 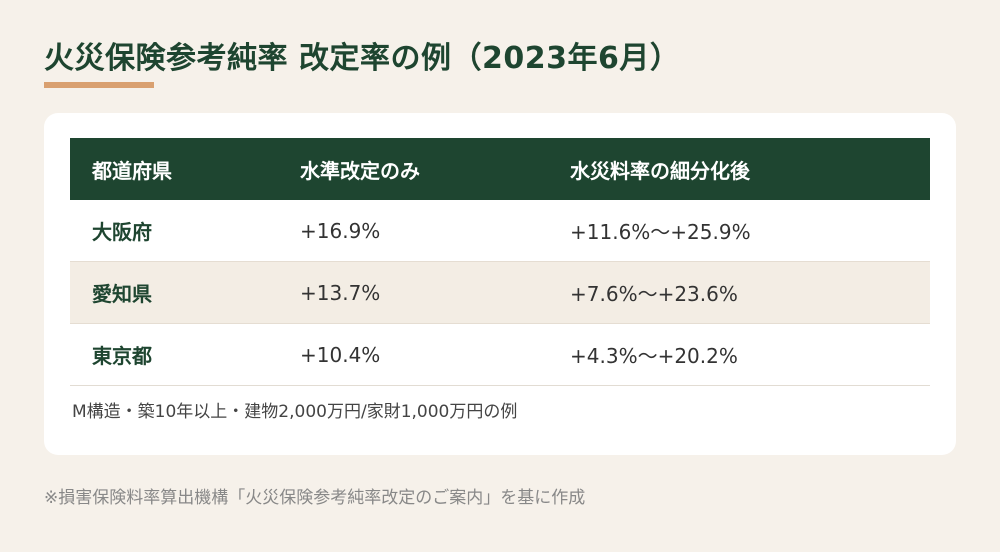 I want to click on page-title: 火災保険参考純率 改定率の例（2023年6月）, so click(x=362, y=58).